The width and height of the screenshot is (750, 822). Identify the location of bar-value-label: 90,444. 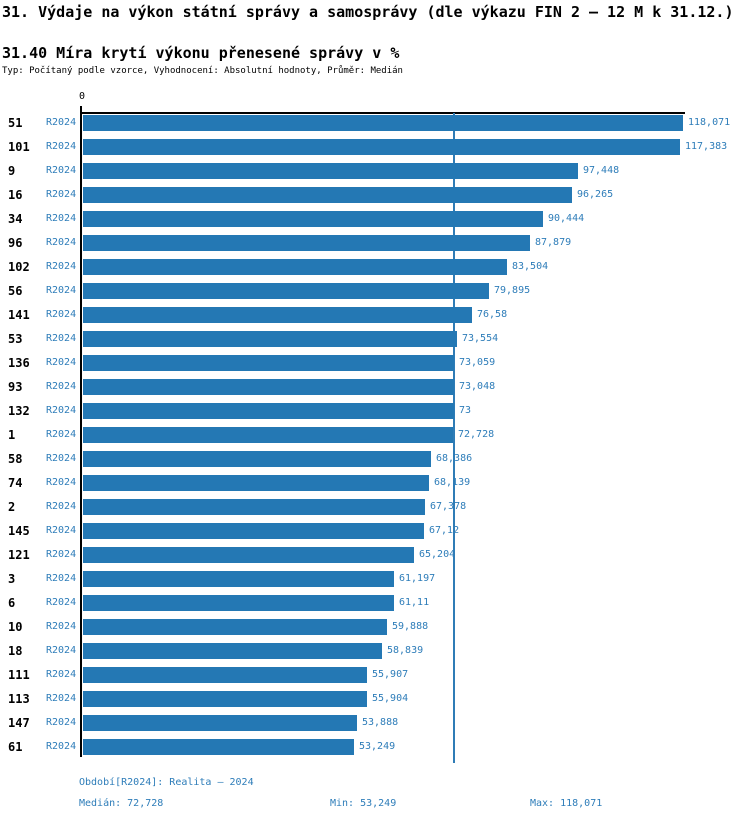
(566, 218).